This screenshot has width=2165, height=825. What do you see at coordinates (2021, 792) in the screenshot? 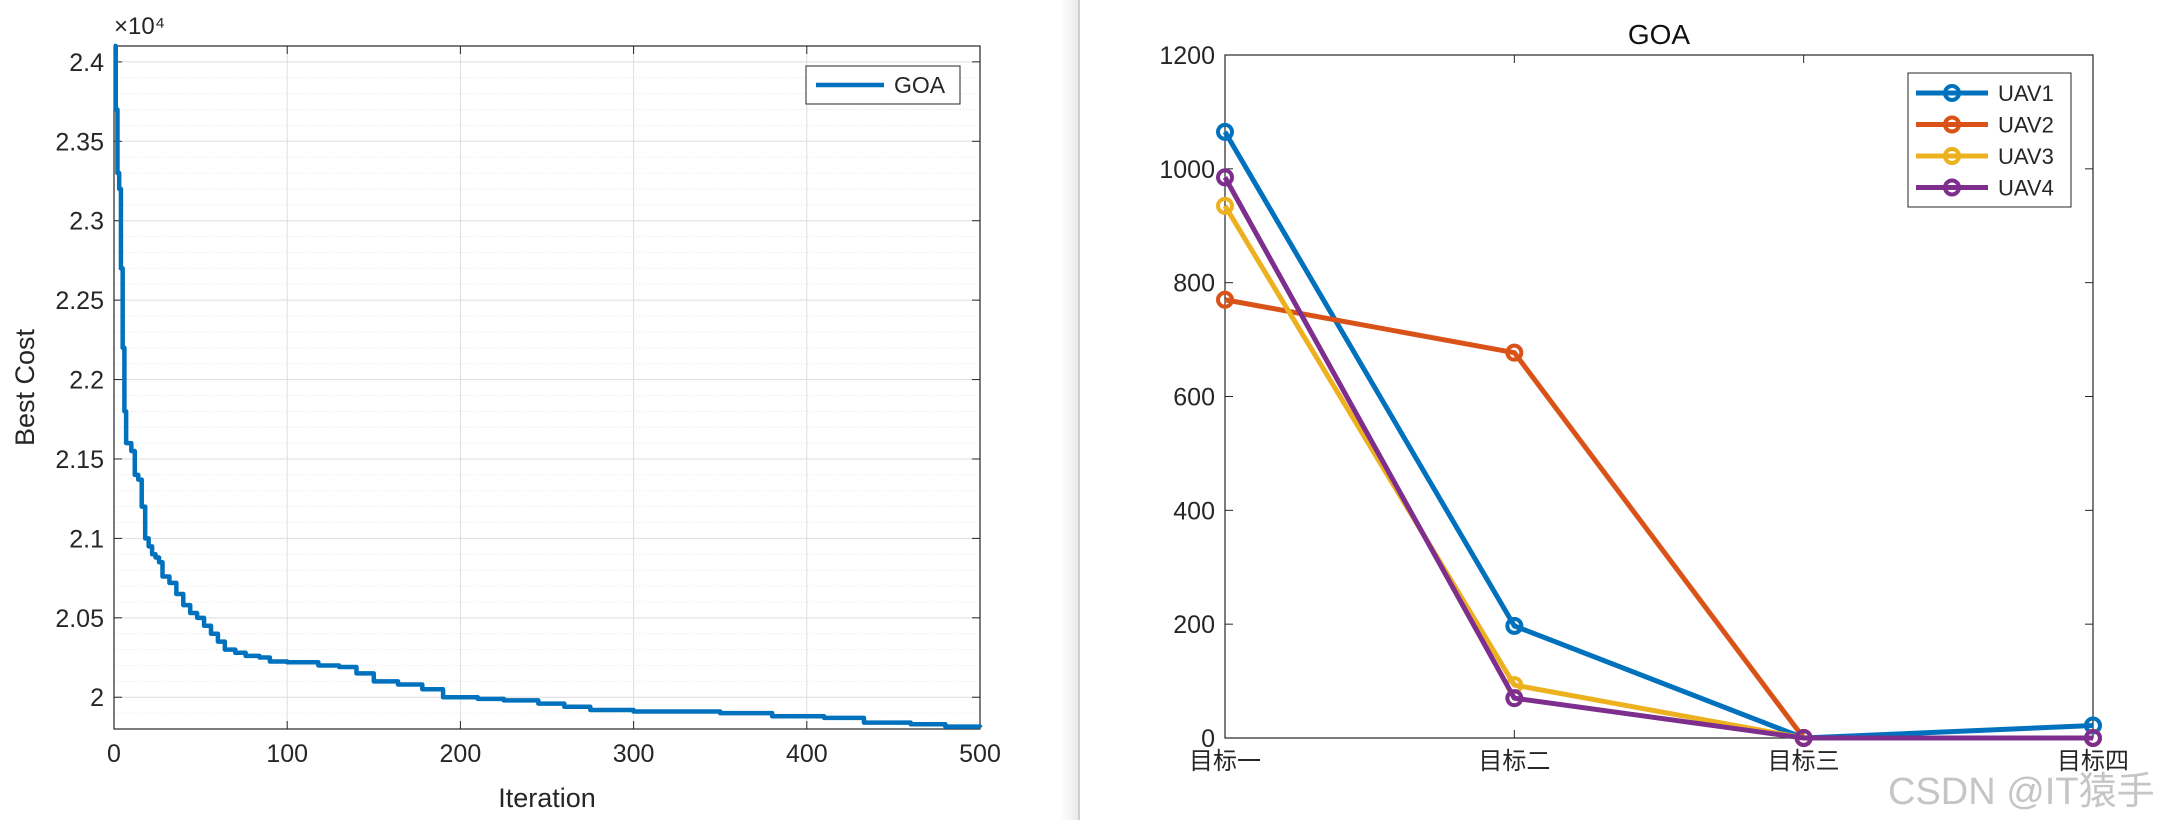
I see `watermark-text: CSDN @IT猿手` at bounding box center [2021, 792].